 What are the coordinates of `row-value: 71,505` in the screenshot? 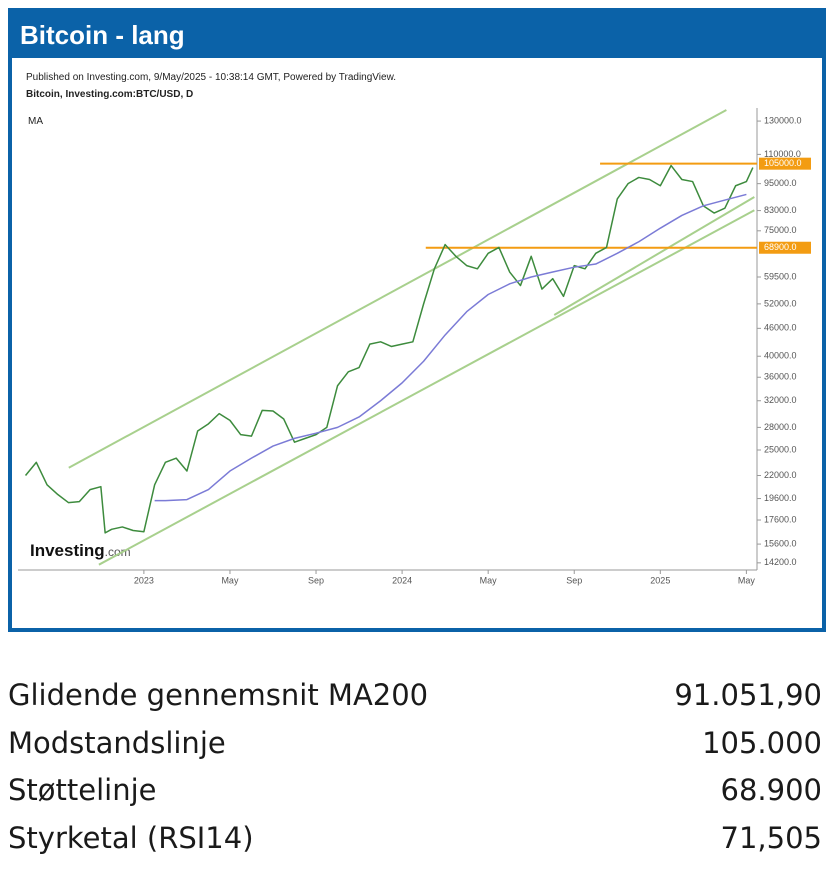 It's located at (771, 837).